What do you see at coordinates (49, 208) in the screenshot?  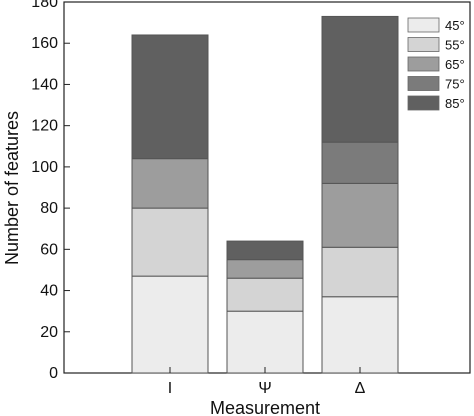 I see `y-tick-label: 80` at bounding box center [49, 208].